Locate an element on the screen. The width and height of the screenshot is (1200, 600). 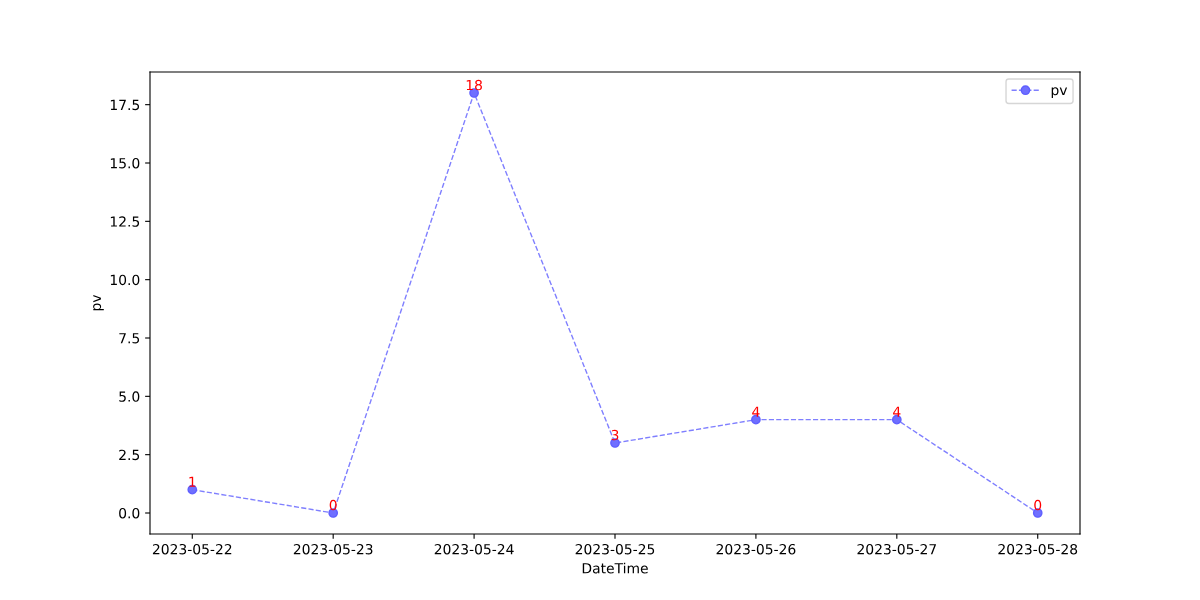
y-axis-title: pv is located at coordinates (98, 302).